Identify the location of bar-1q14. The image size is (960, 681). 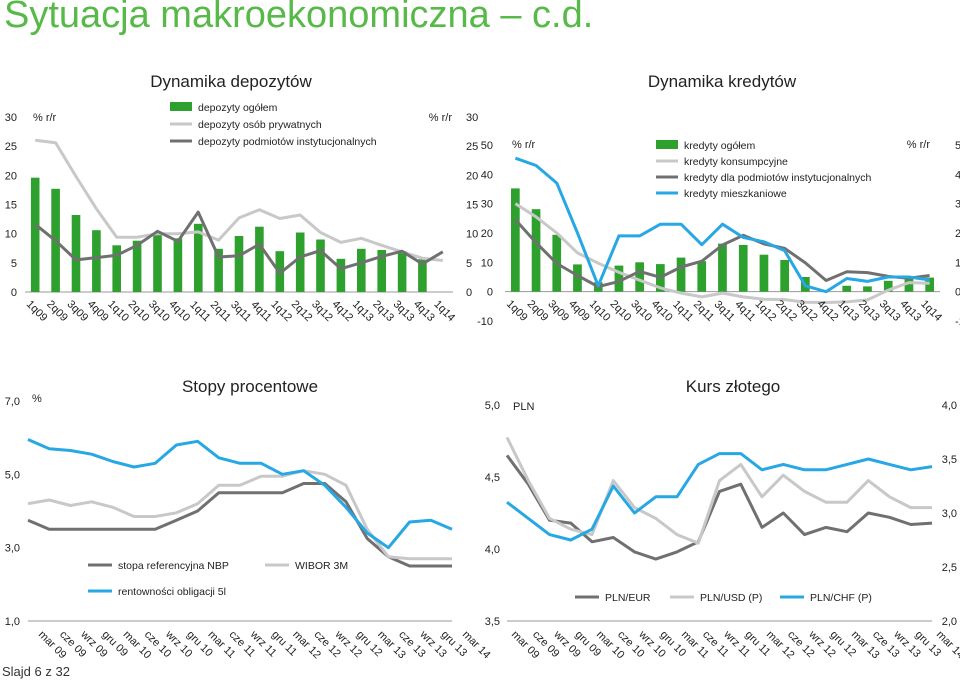
(929, 284).